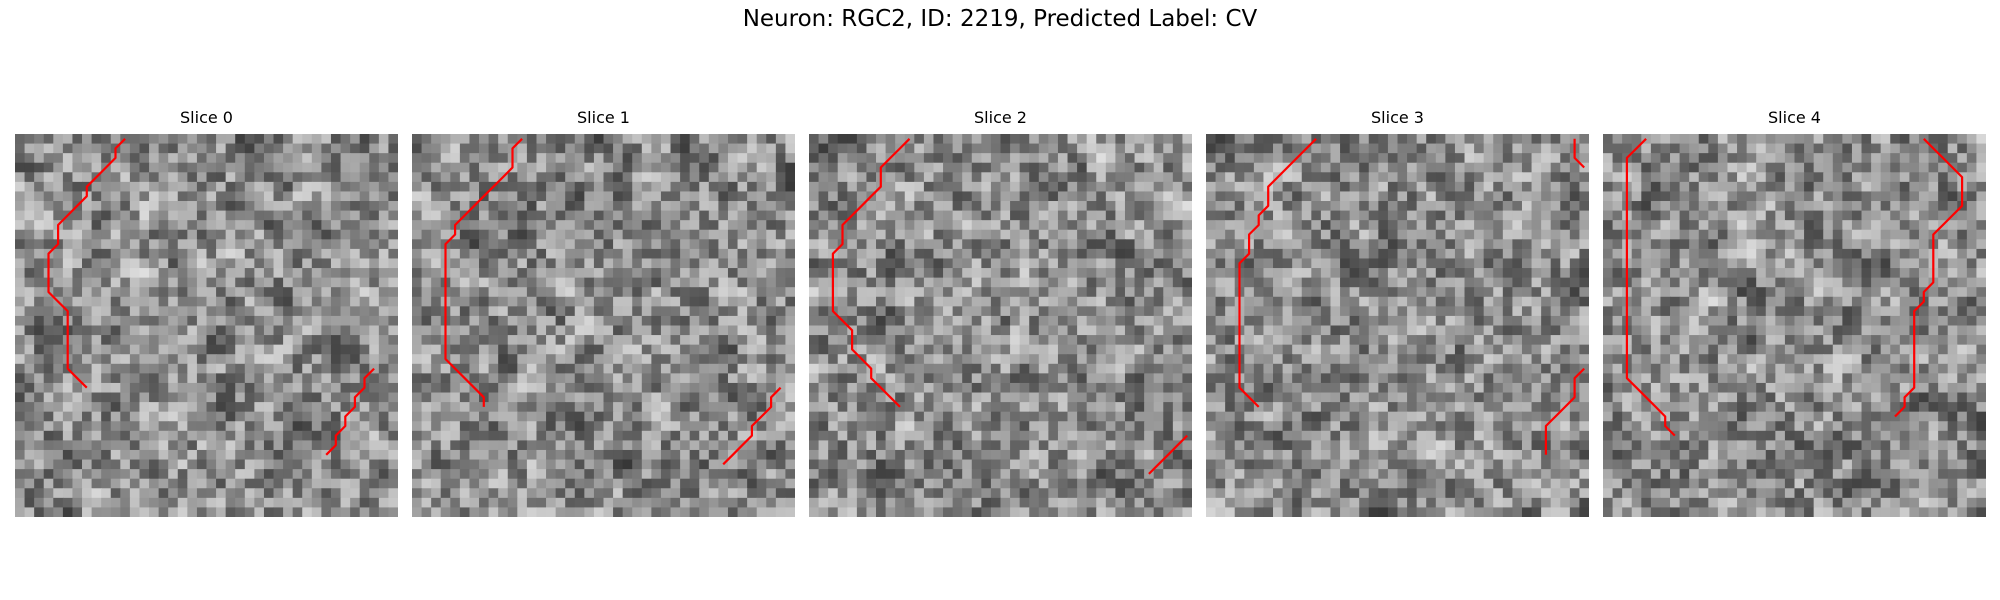  I want to click on slice-title: Slice 1, so click(603, 117).